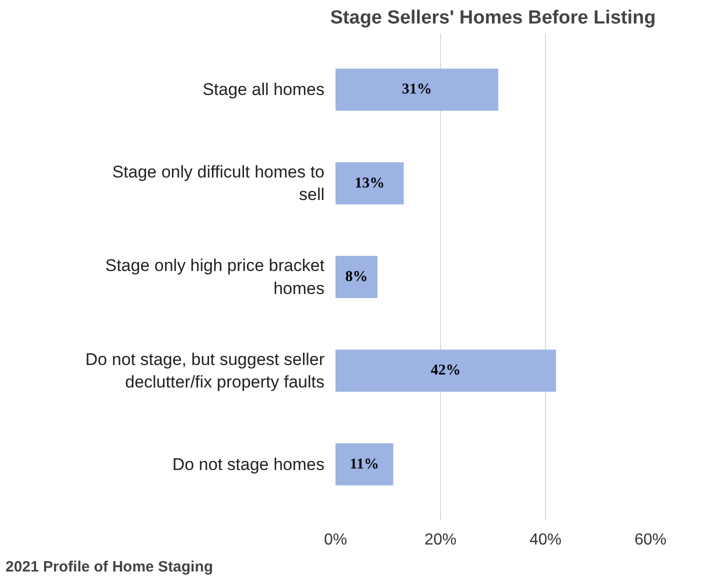 This screenshot has height=587, width=710. Describe the element at coordinates (248, 464) in the screenshot. I see `y-tick-label: Do not stage homes` at that location.